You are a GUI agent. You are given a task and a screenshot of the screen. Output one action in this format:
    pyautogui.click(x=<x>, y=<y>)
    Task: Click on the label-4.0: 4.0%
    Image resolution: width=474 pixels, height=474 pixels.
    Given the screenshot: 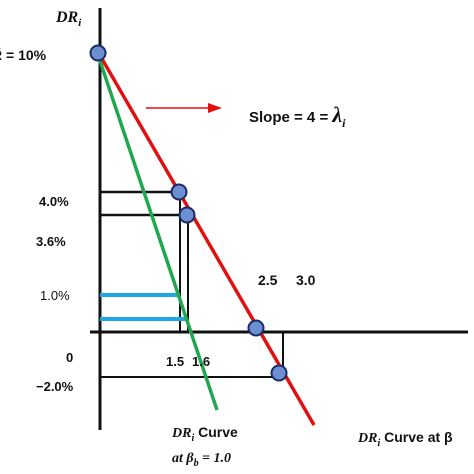 What is the action you would take?
    pyautogui.click(x=54, y=201)
    